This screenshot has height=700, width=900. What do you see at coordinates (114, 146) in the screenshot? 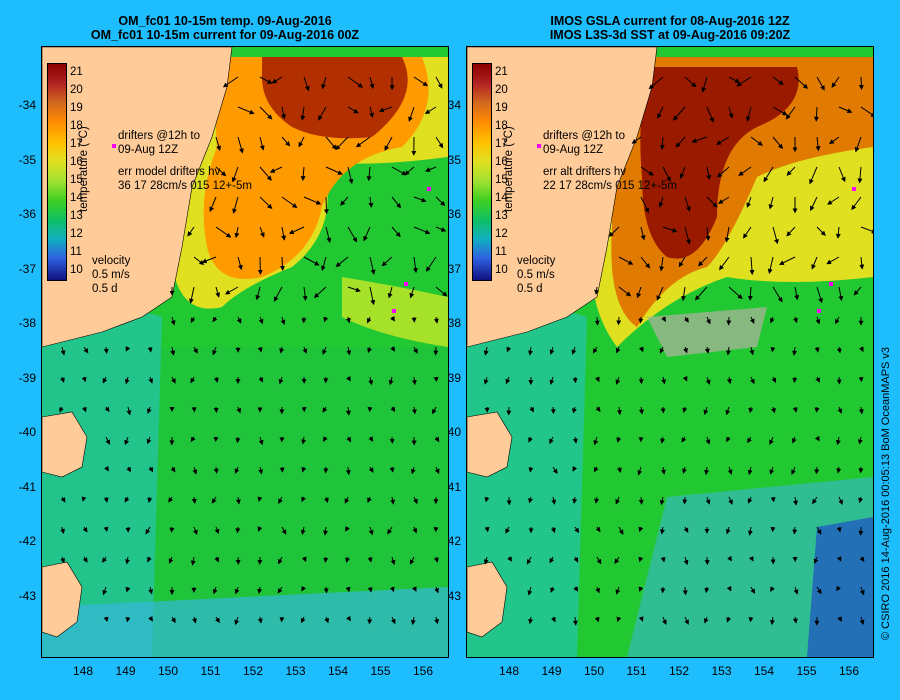
I see `drifter-legend-marker` at bounding box center [114, 146].